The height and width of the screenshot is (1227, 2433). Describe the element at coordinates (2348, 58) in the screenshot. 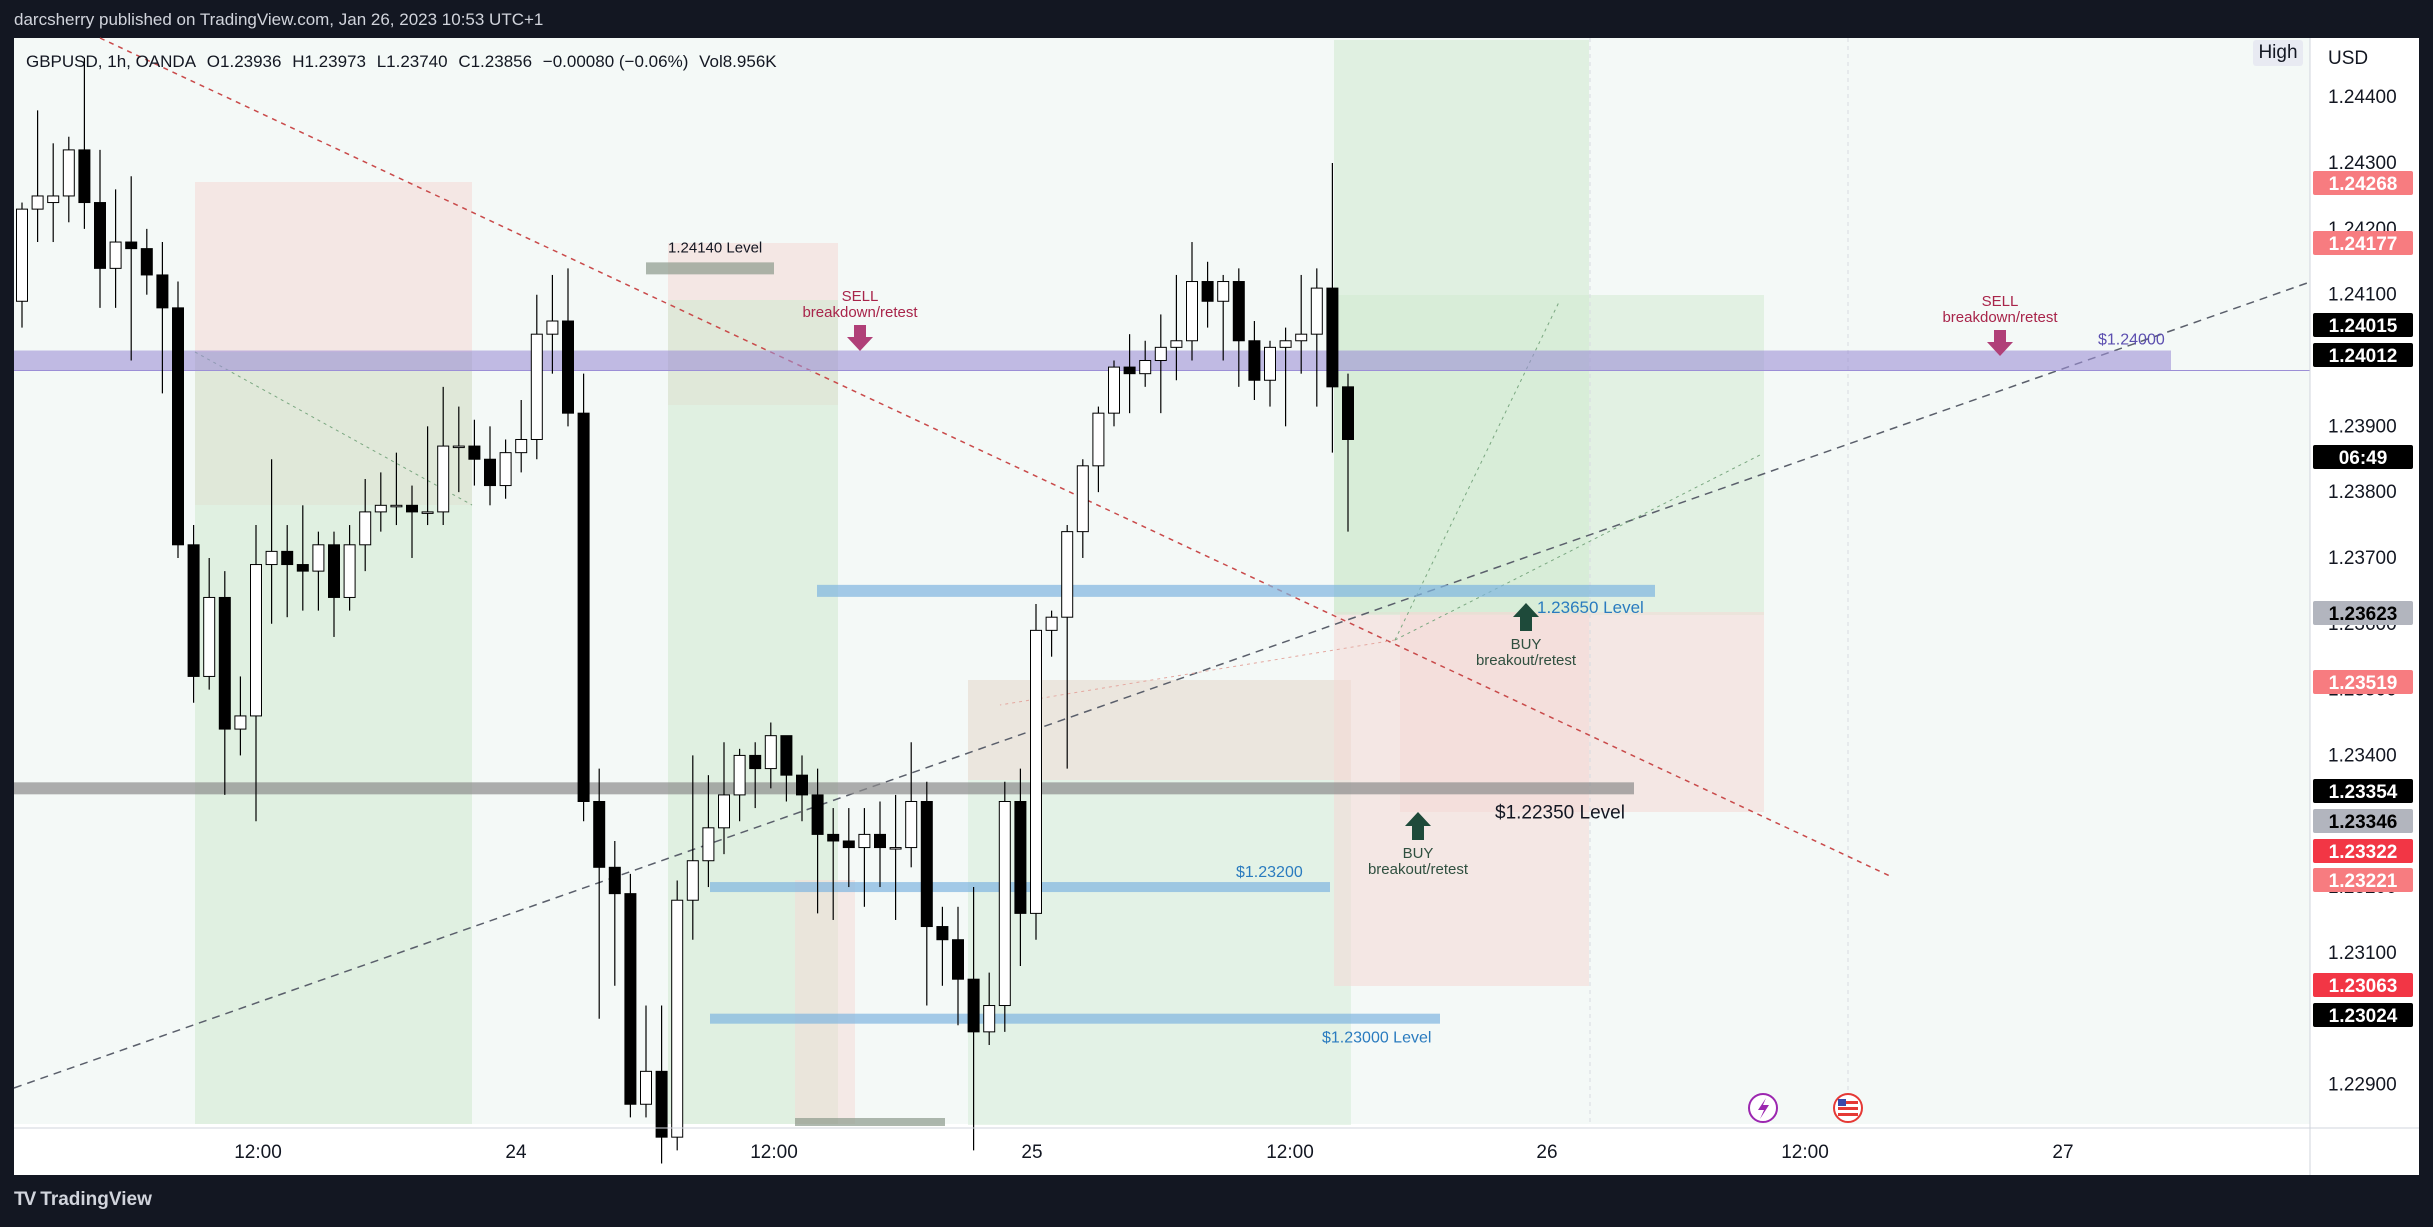

I see `currency-label: USD` at that location.